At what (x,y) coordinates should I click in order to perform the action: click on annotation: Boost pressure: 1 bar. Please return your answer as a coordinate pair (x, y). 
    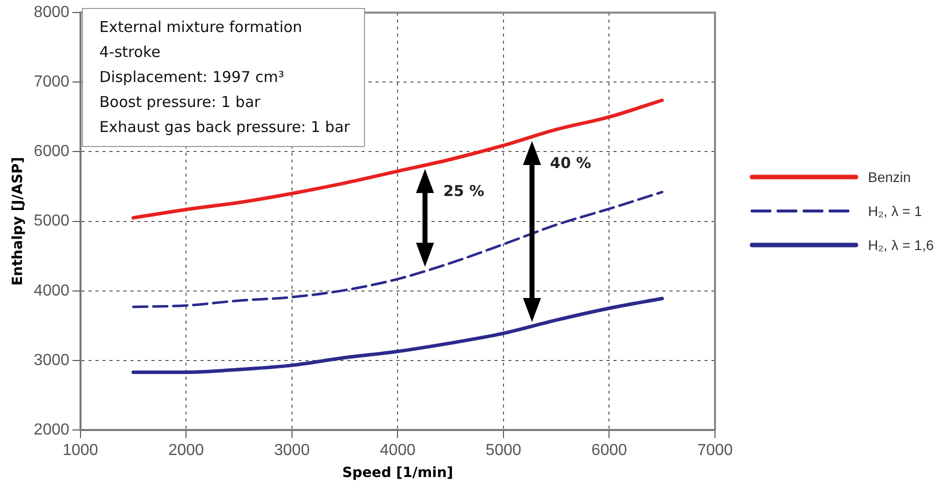
    Looking at the image, I should click on (180, 102).